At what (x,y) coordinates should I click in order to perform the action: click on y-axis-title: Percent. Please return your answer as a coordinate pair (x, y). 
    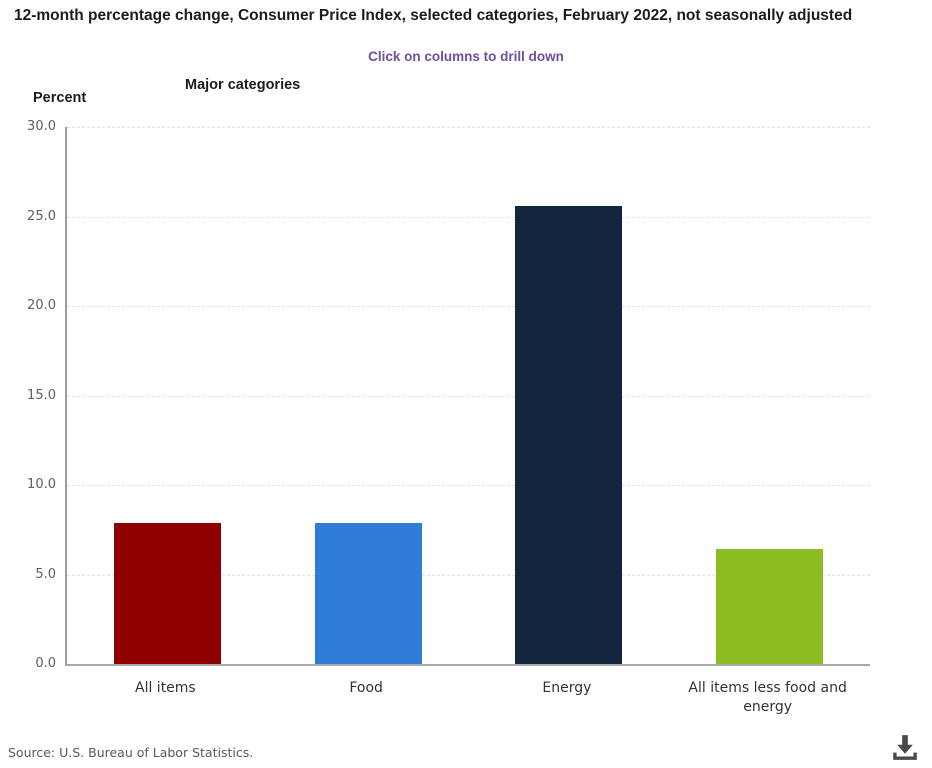
    Looking at the image, I should click on (60, 98).